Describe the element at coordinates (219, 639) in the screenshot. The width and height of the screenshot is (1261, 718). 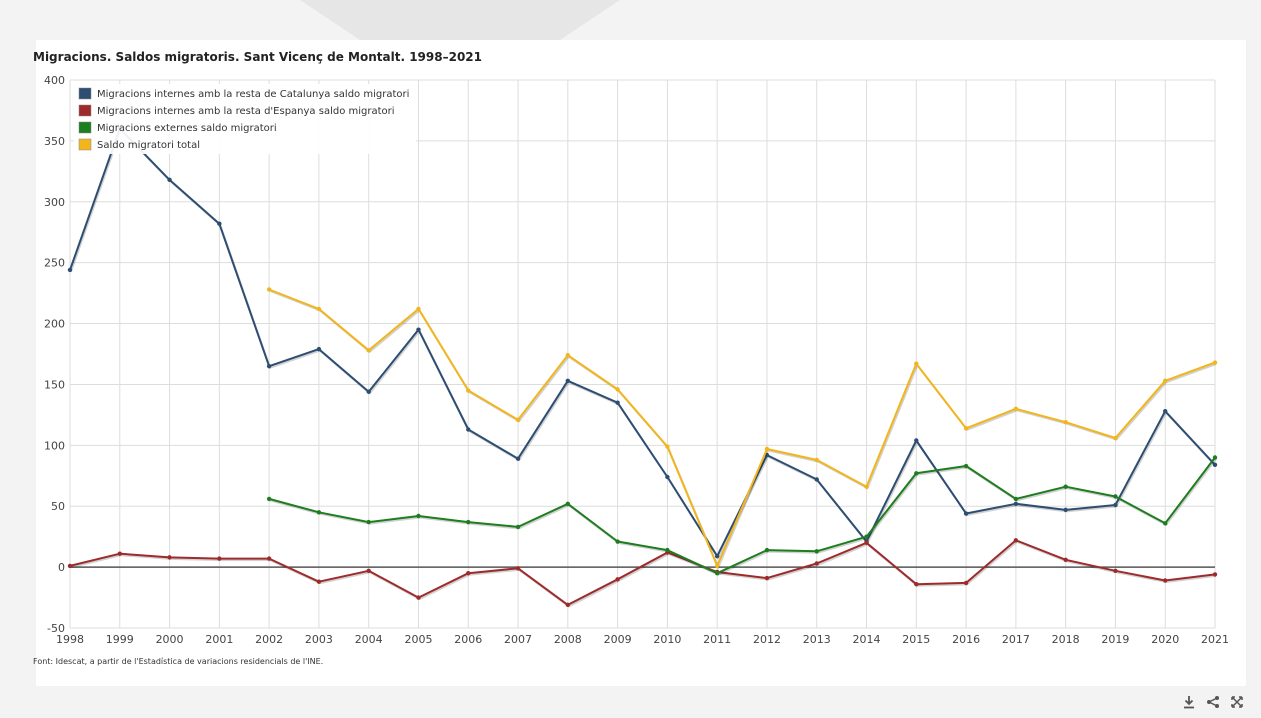
I see `x-tick-label: 2001` at that location.